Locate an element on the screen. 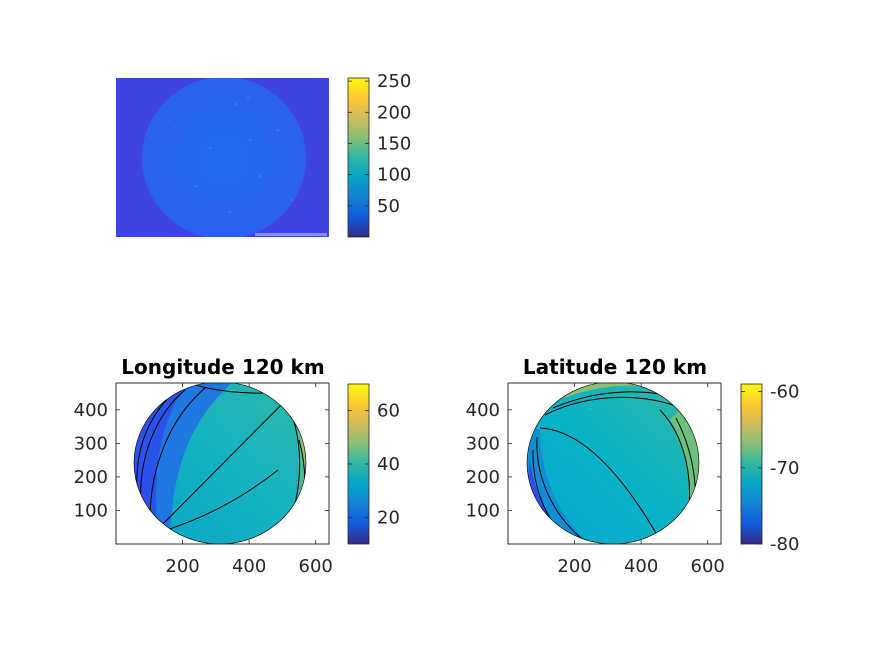  image-disk is located at coordinates (224, 158).